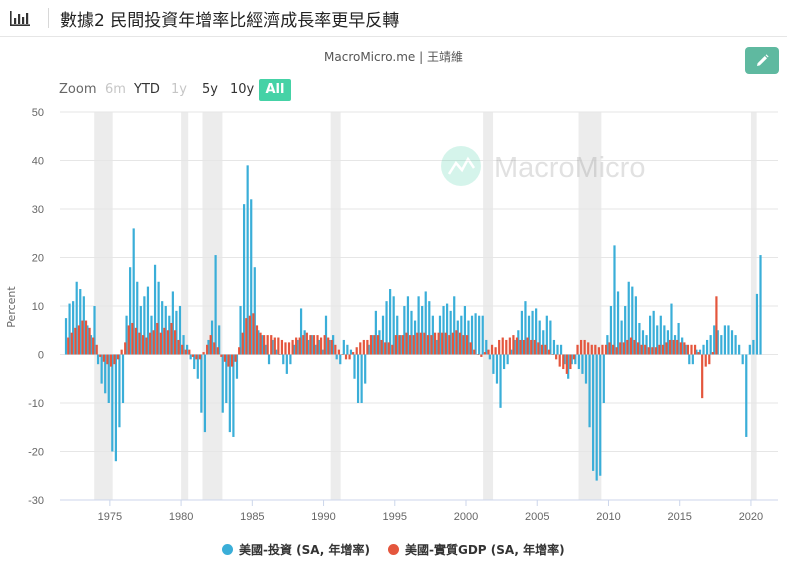 Image resolution: width=787 pixels, height=575 pixels. Describe the element at coordinates (275, 90) in the screenshot. I see `zoom-all-button: All` at that location.